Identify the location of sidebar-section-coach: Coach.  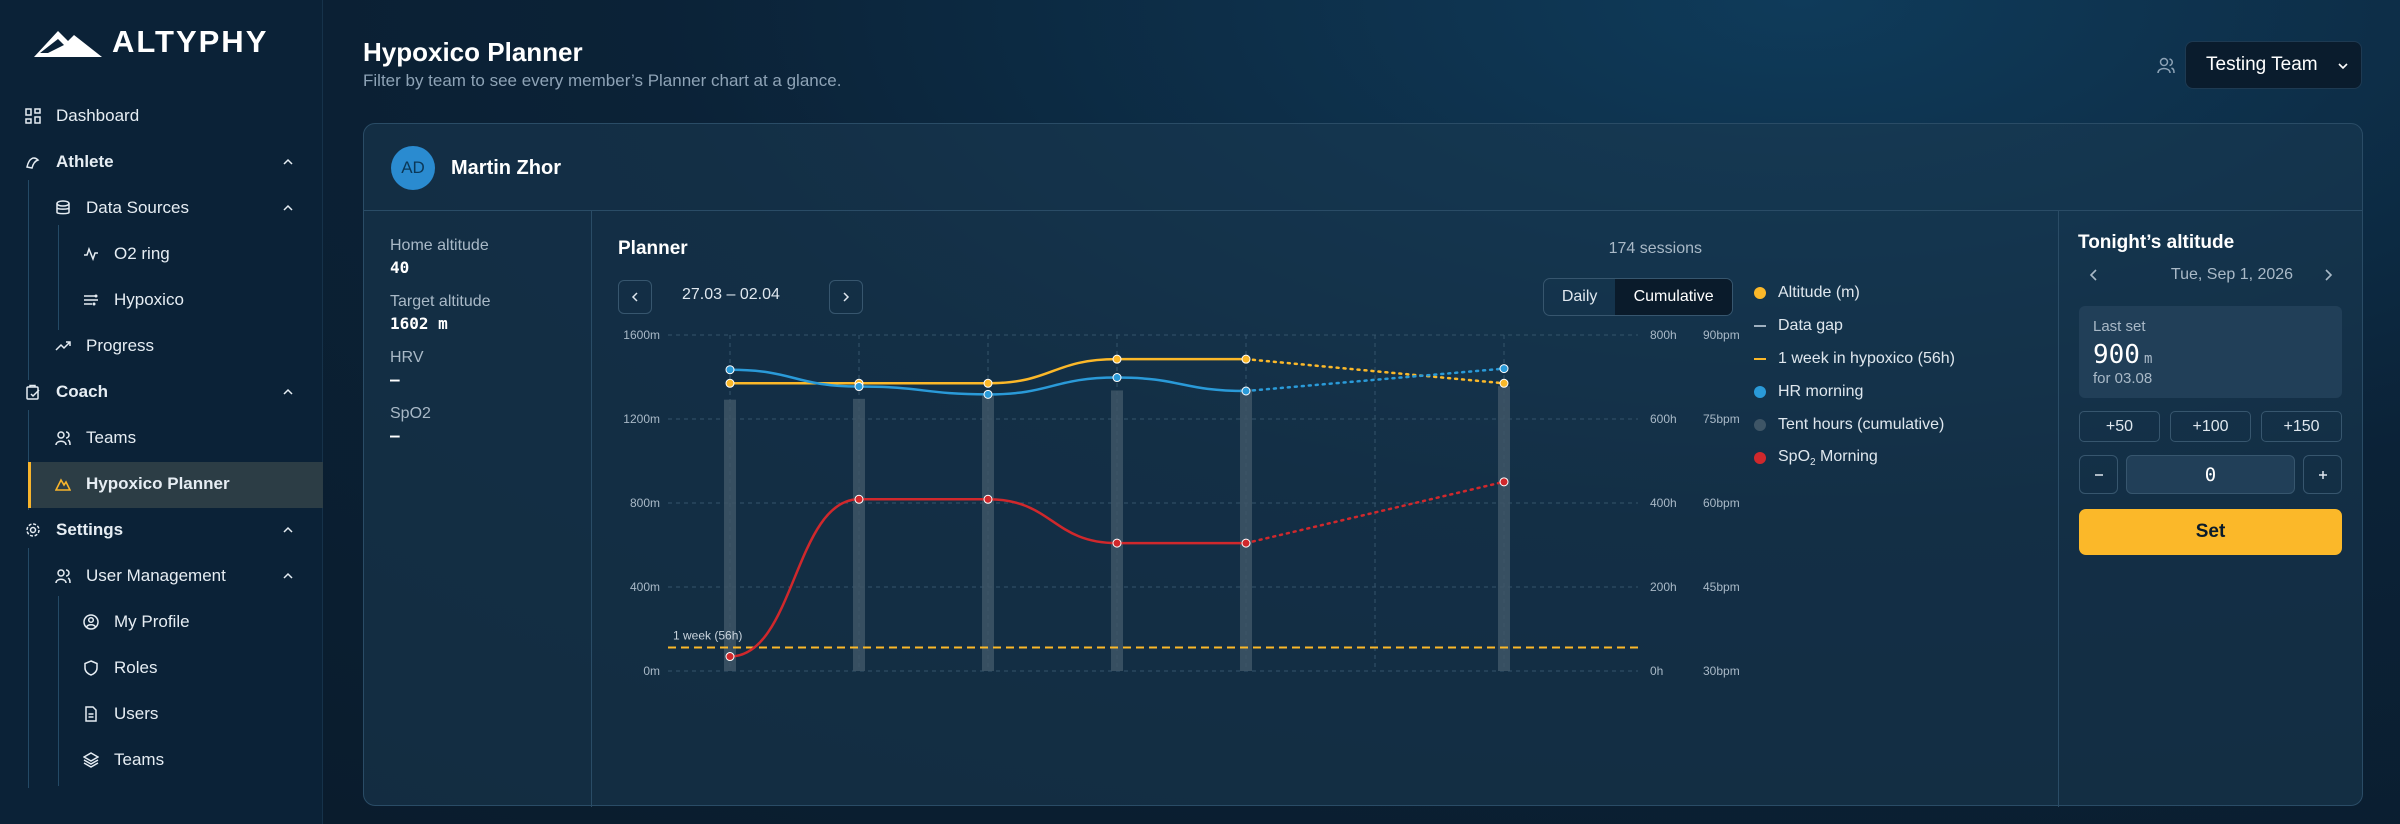
(169, 392).